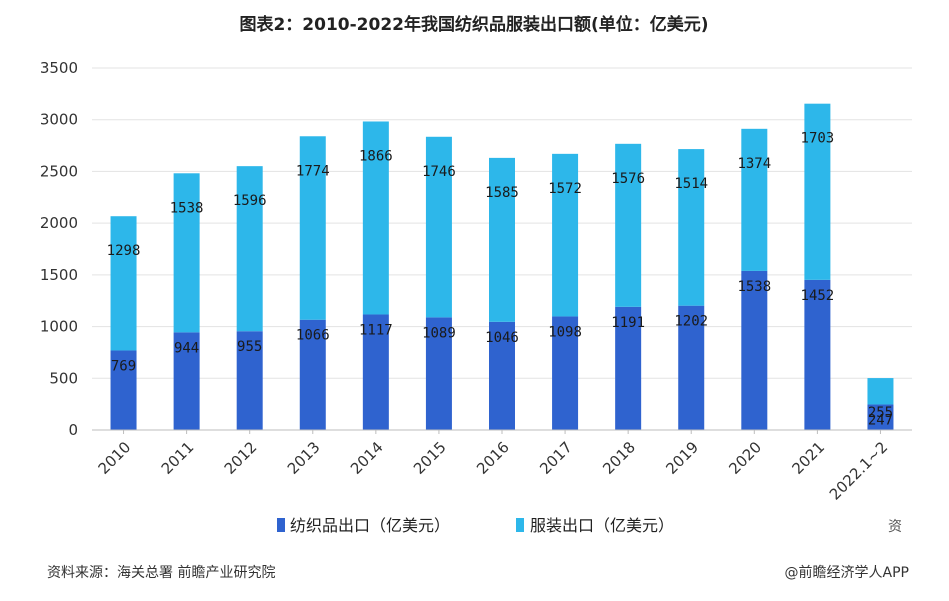 The width and height of the screenshot is (949, 601). Describe the element at coordinates (880, 420) in the screenshot. I see `data-label-textile: 247` at that location.